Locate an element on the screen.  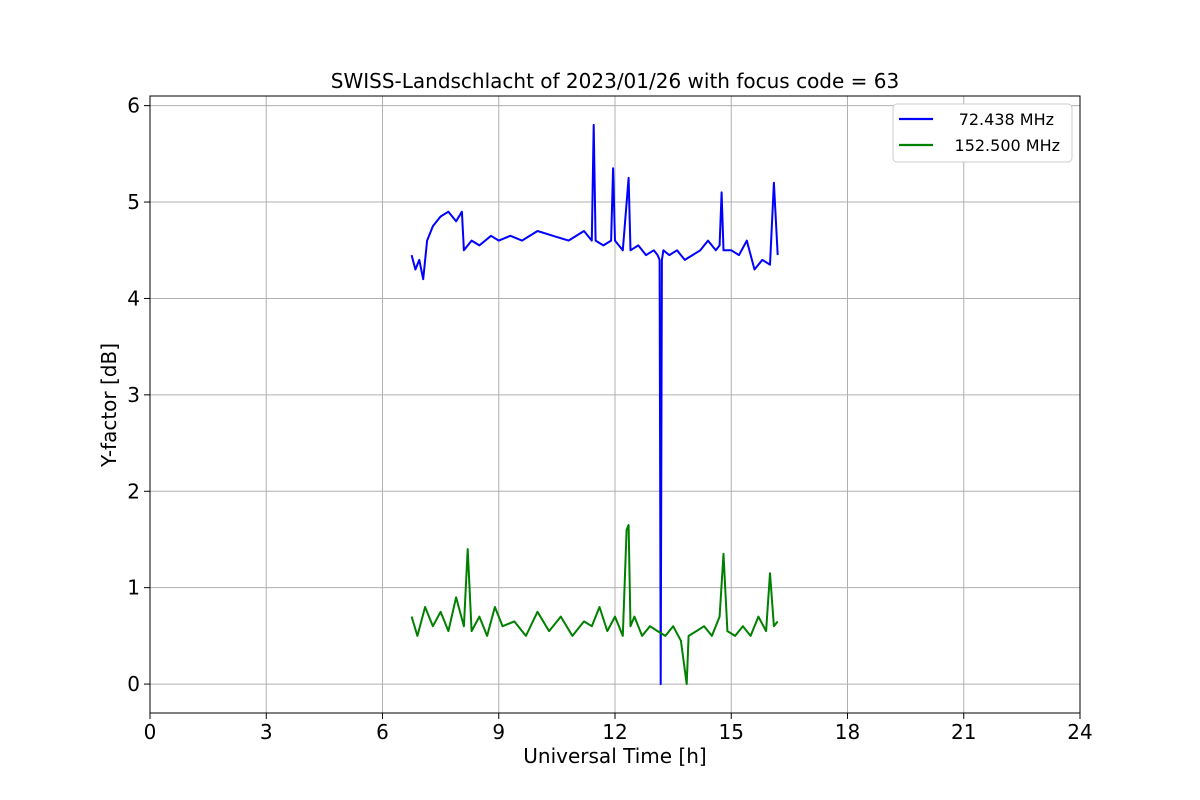
x-tick-label: 24 is located at coordinates (1079, 732).